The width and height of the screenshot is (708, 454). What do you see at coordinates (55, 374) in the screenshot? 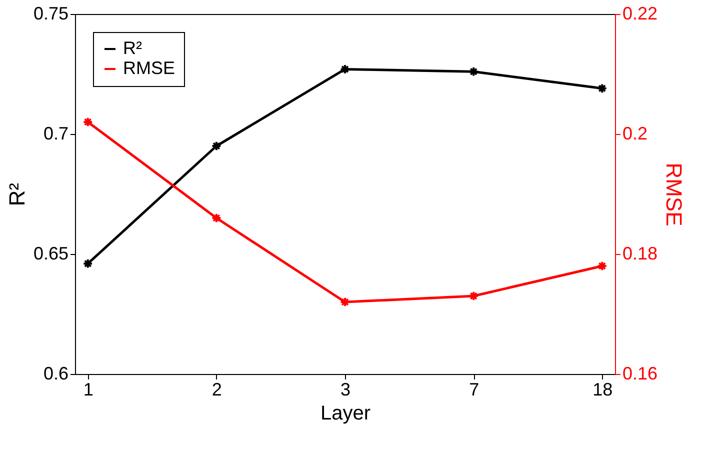
I see `y-tick-label: 0.6` at bounding box center [55, 374].